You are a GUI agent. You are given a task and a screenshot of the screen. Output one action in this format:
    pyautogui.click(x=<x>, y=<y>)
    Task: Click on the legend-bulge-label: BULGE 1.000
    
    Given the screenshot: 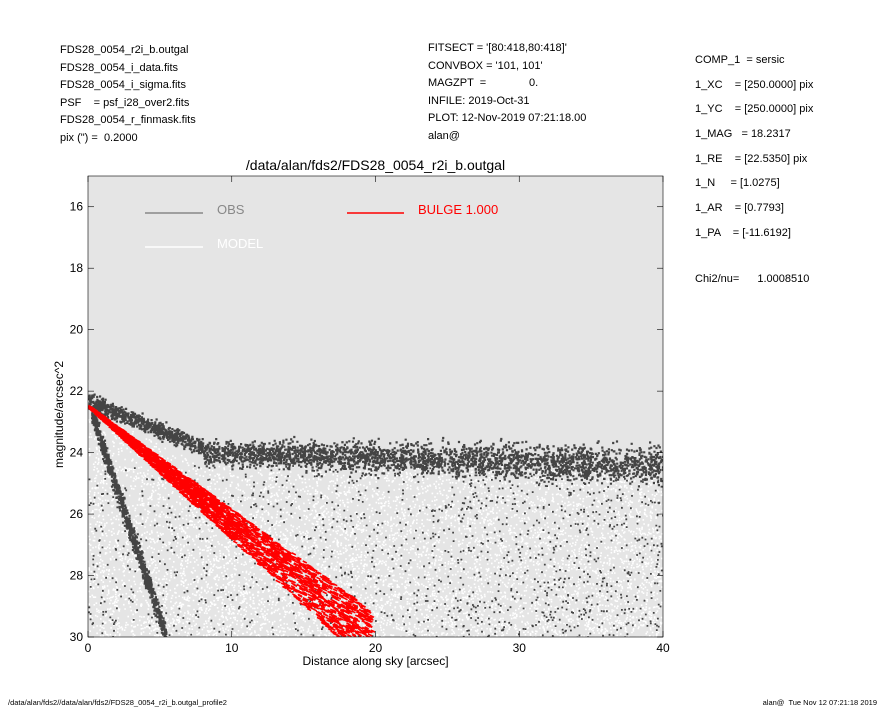 What is the action you would take?
    pyautogui.click(x=458, y=209)
    